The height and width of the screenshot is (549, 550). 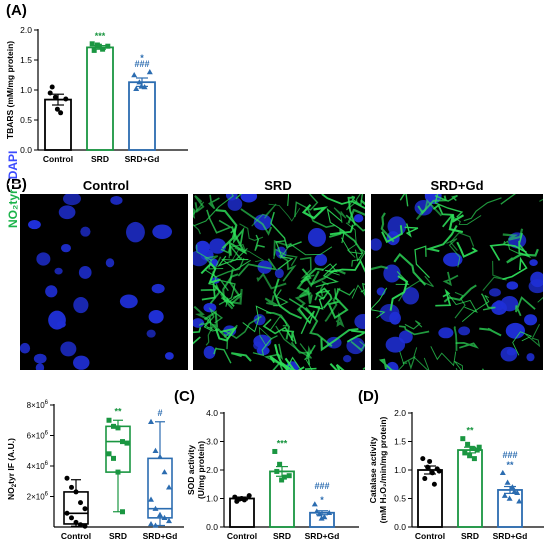 What do you see at coordinates (322, 500) in the screenshot?
I see `significance-label: *` at bounding box center [322, 500].